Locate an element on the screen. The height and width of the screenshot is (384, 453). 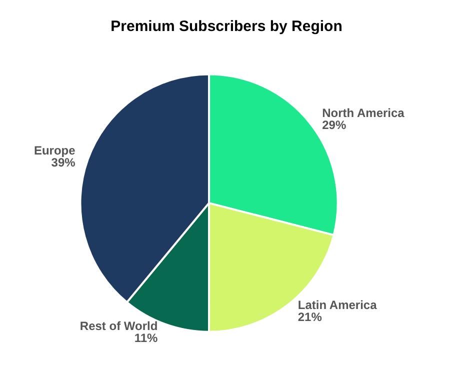
data-label: 39% is located at coordinates (63, 163).